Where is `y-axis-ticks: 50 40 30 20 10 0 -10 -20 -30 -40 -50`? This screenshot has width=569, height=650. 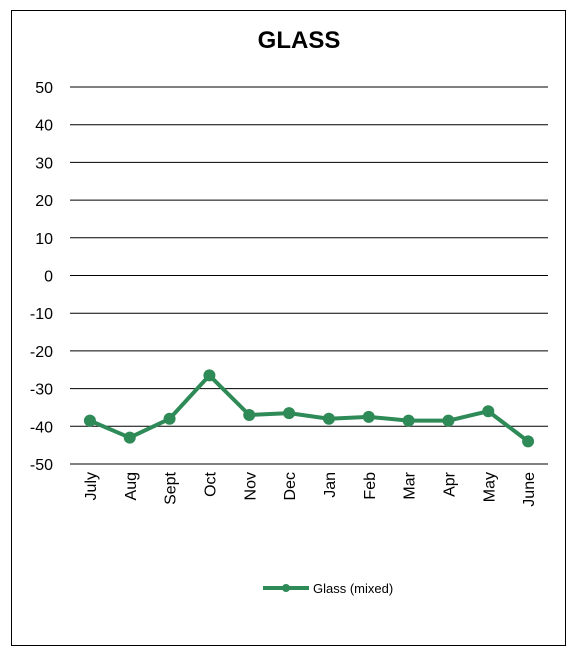 y-axis-ticks: 50 40 30 20 10 0 -10 -20 -30 -40 -50 is located at coordinates (41, 277).